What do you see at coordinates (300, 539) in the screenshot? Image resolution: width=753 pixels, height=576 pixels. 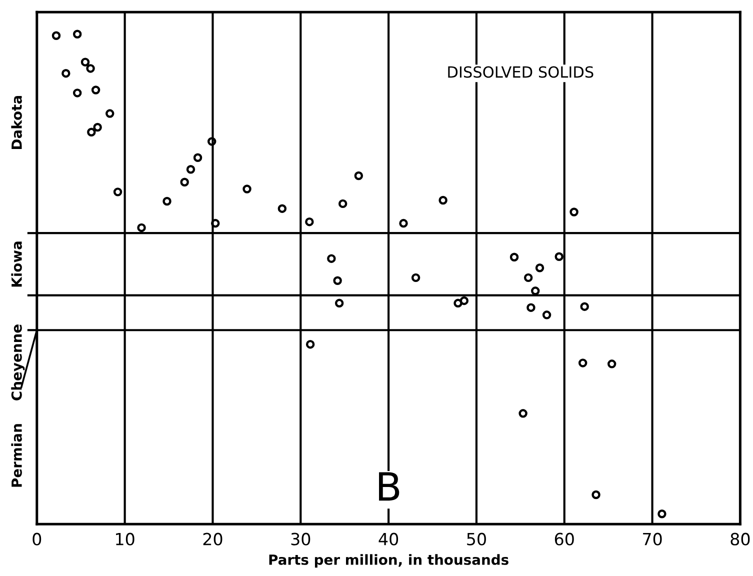 I see `x-tick-label: 30` at bounding box center [300, 539].